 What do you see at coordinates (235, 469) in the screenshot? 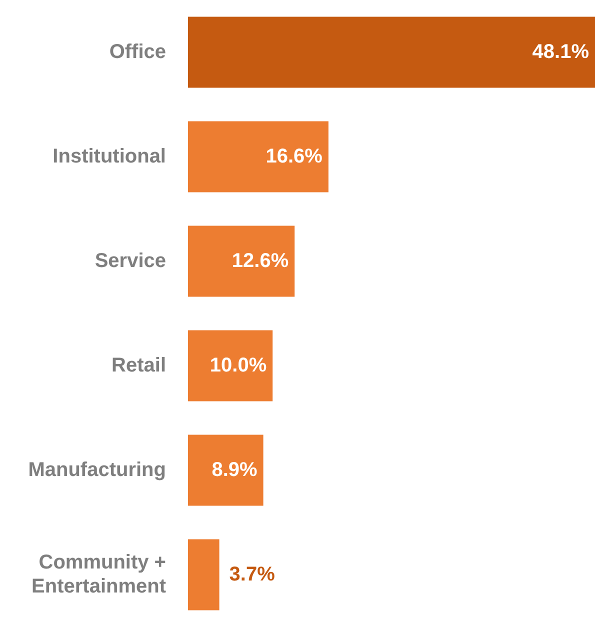
I see `data-label: 8.9%` at bounding box center [235, 469].